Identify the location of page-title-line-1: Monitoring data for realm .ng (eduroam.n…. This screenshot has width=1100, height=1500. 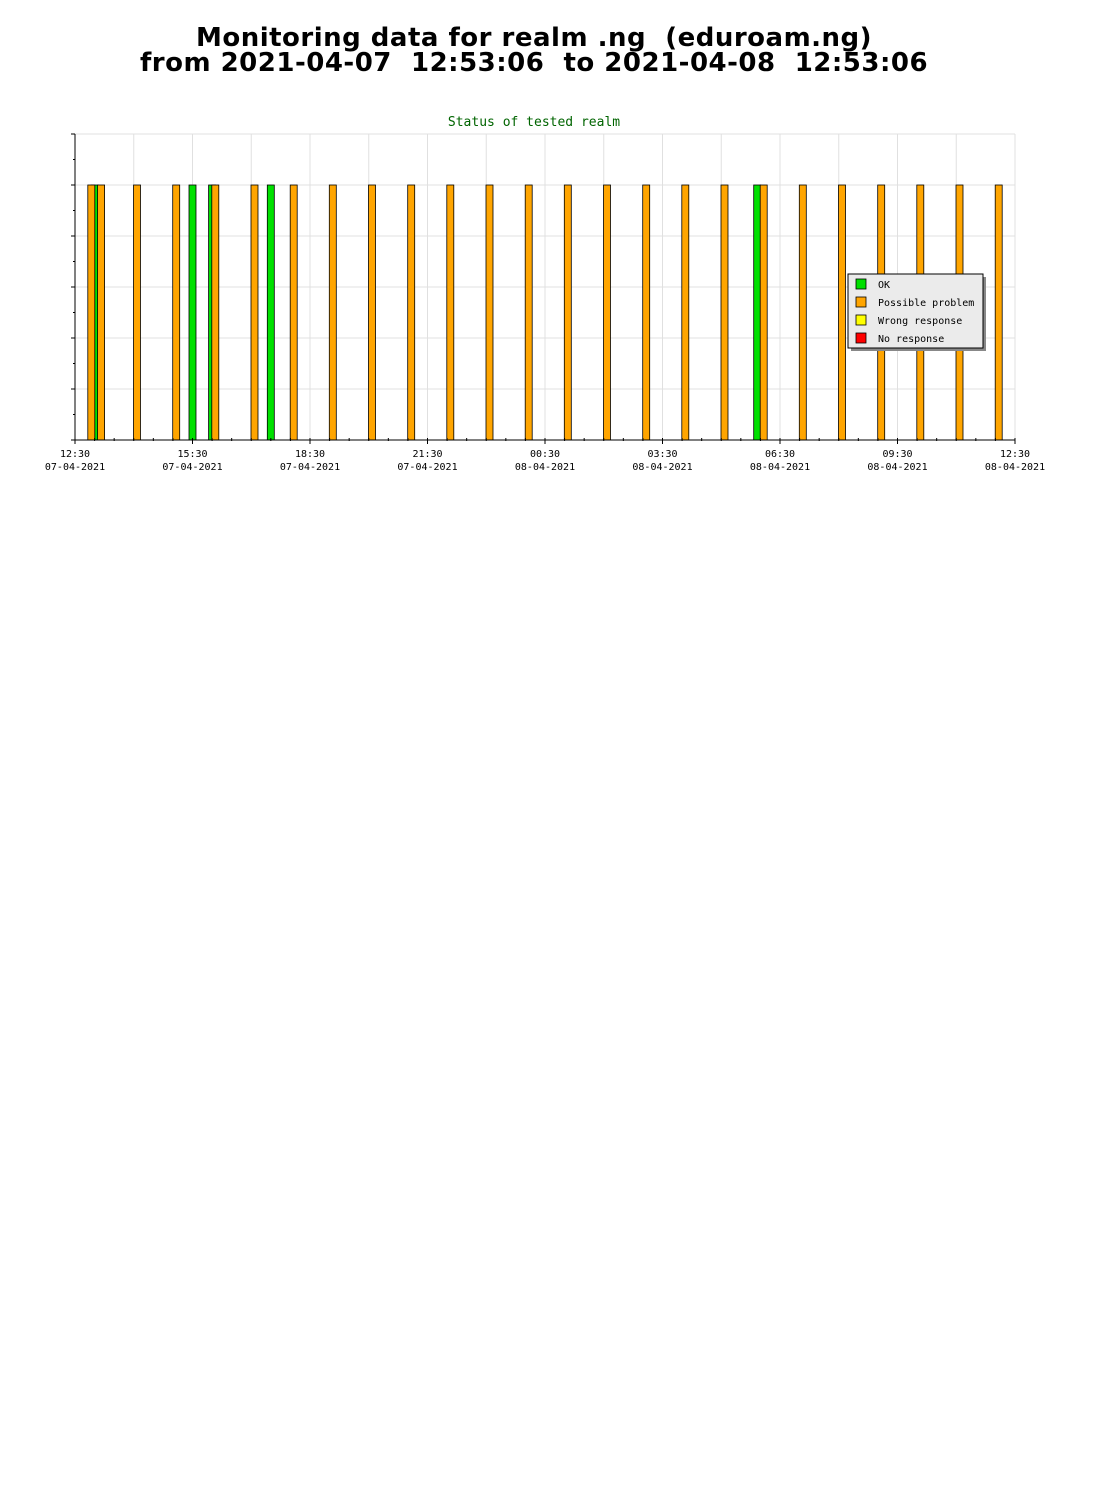
(534, 38).